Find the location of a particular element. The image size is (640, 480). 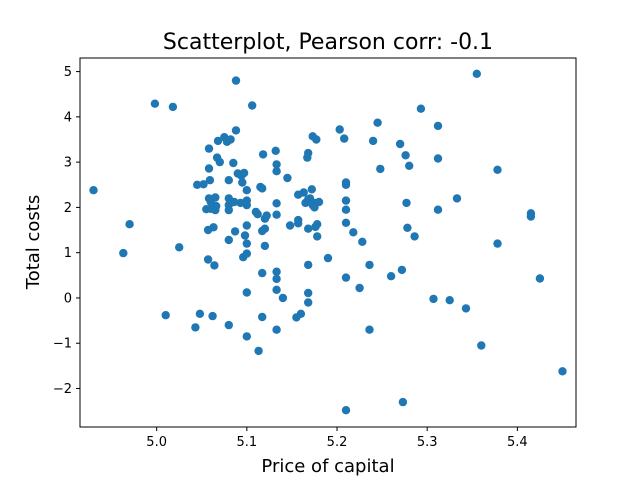

x-axis-ticks: 5.0 5.1 5.2 5.3 5.4 is located at coordinates (337, 438).